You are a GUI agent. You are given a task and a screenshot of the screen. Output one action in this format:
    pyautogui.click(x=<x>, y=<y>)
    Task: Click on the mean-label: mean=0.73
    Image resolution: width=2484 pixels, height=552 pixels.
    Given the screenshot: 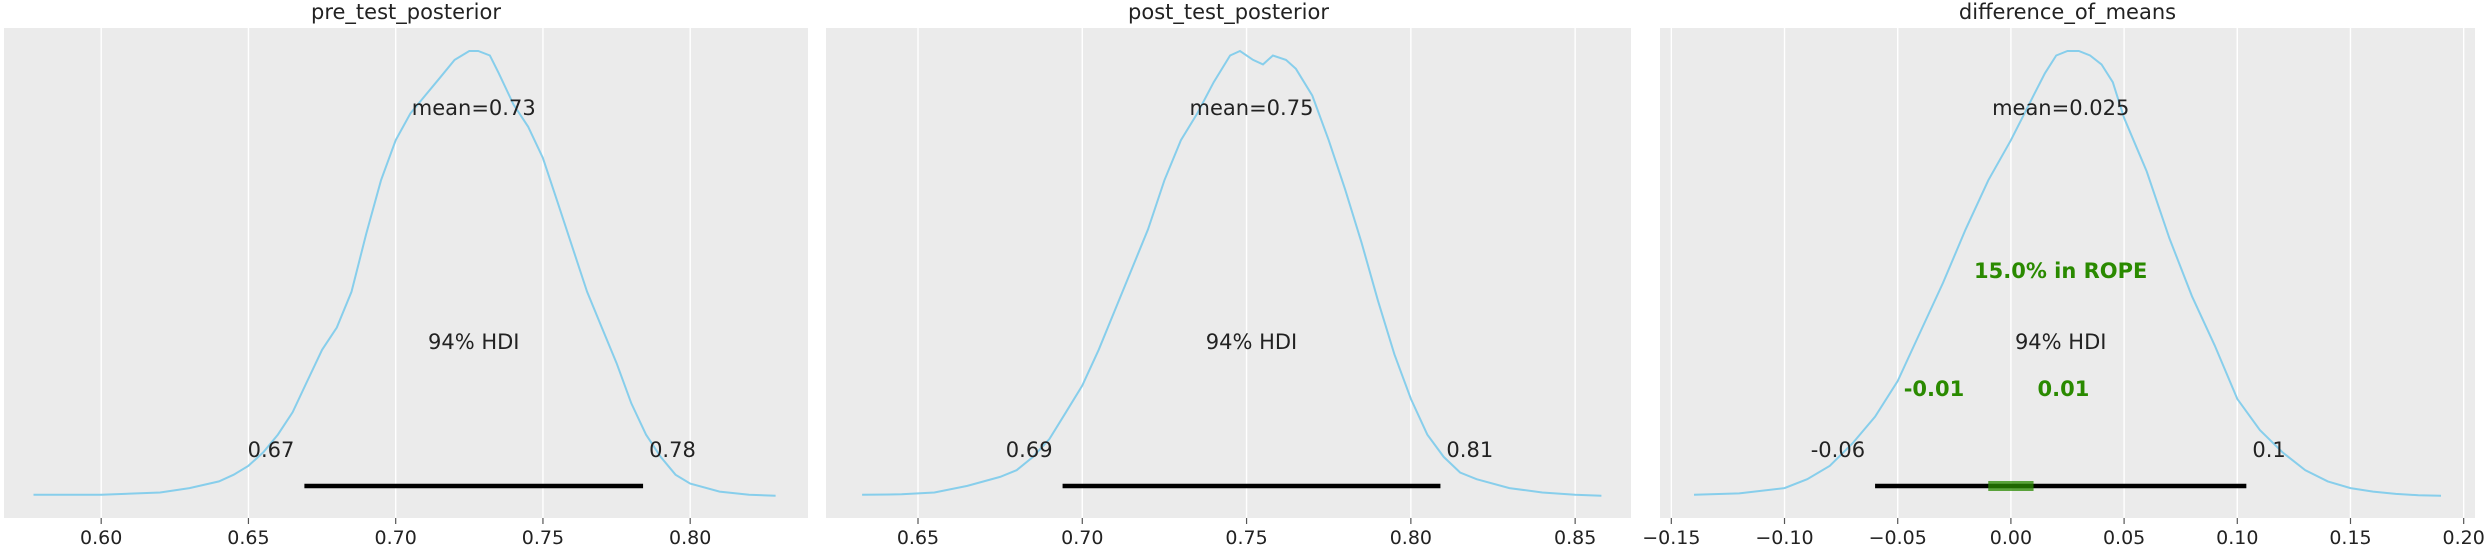 What is the action you would take?
    pyautogui.click(x=474, y=108)
    